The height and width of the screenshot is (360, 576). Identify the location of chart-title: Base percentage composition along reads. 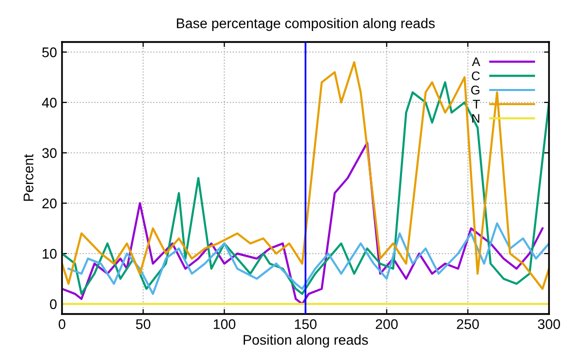
(305, 24).